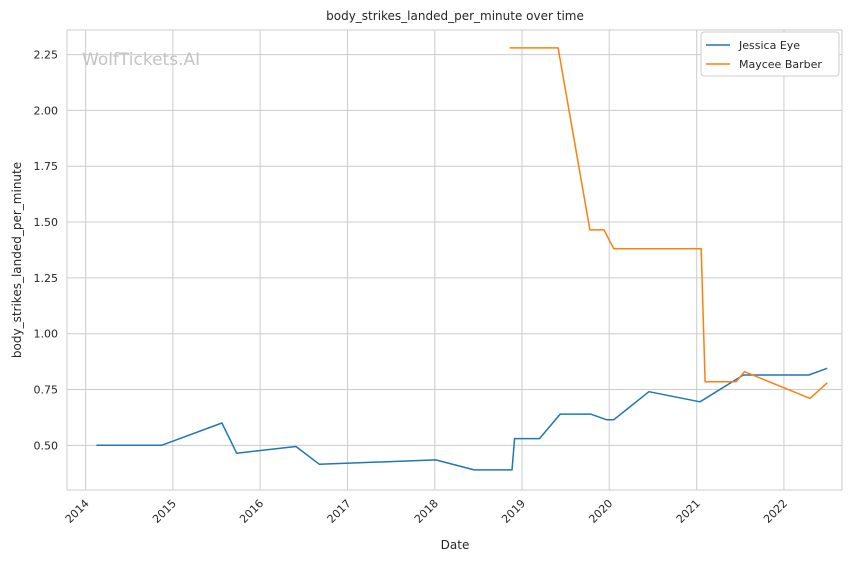  I want to click on y-tick-label: 0.50, so click(46, 445).